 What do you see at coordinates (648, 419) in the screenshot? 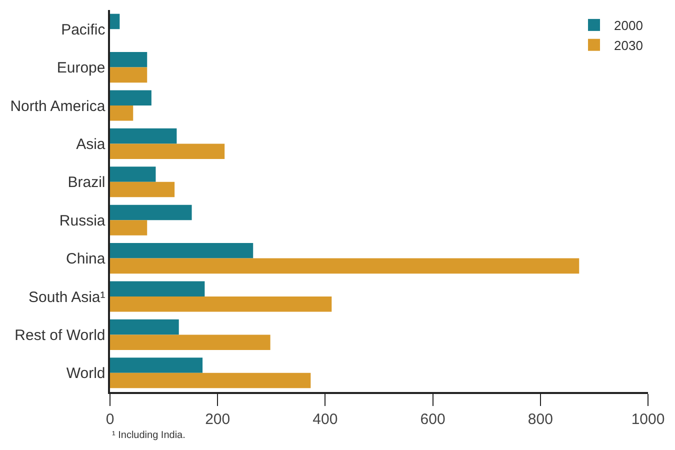
I see `x-tick-label: 1000` at bounding box center [648, 419].